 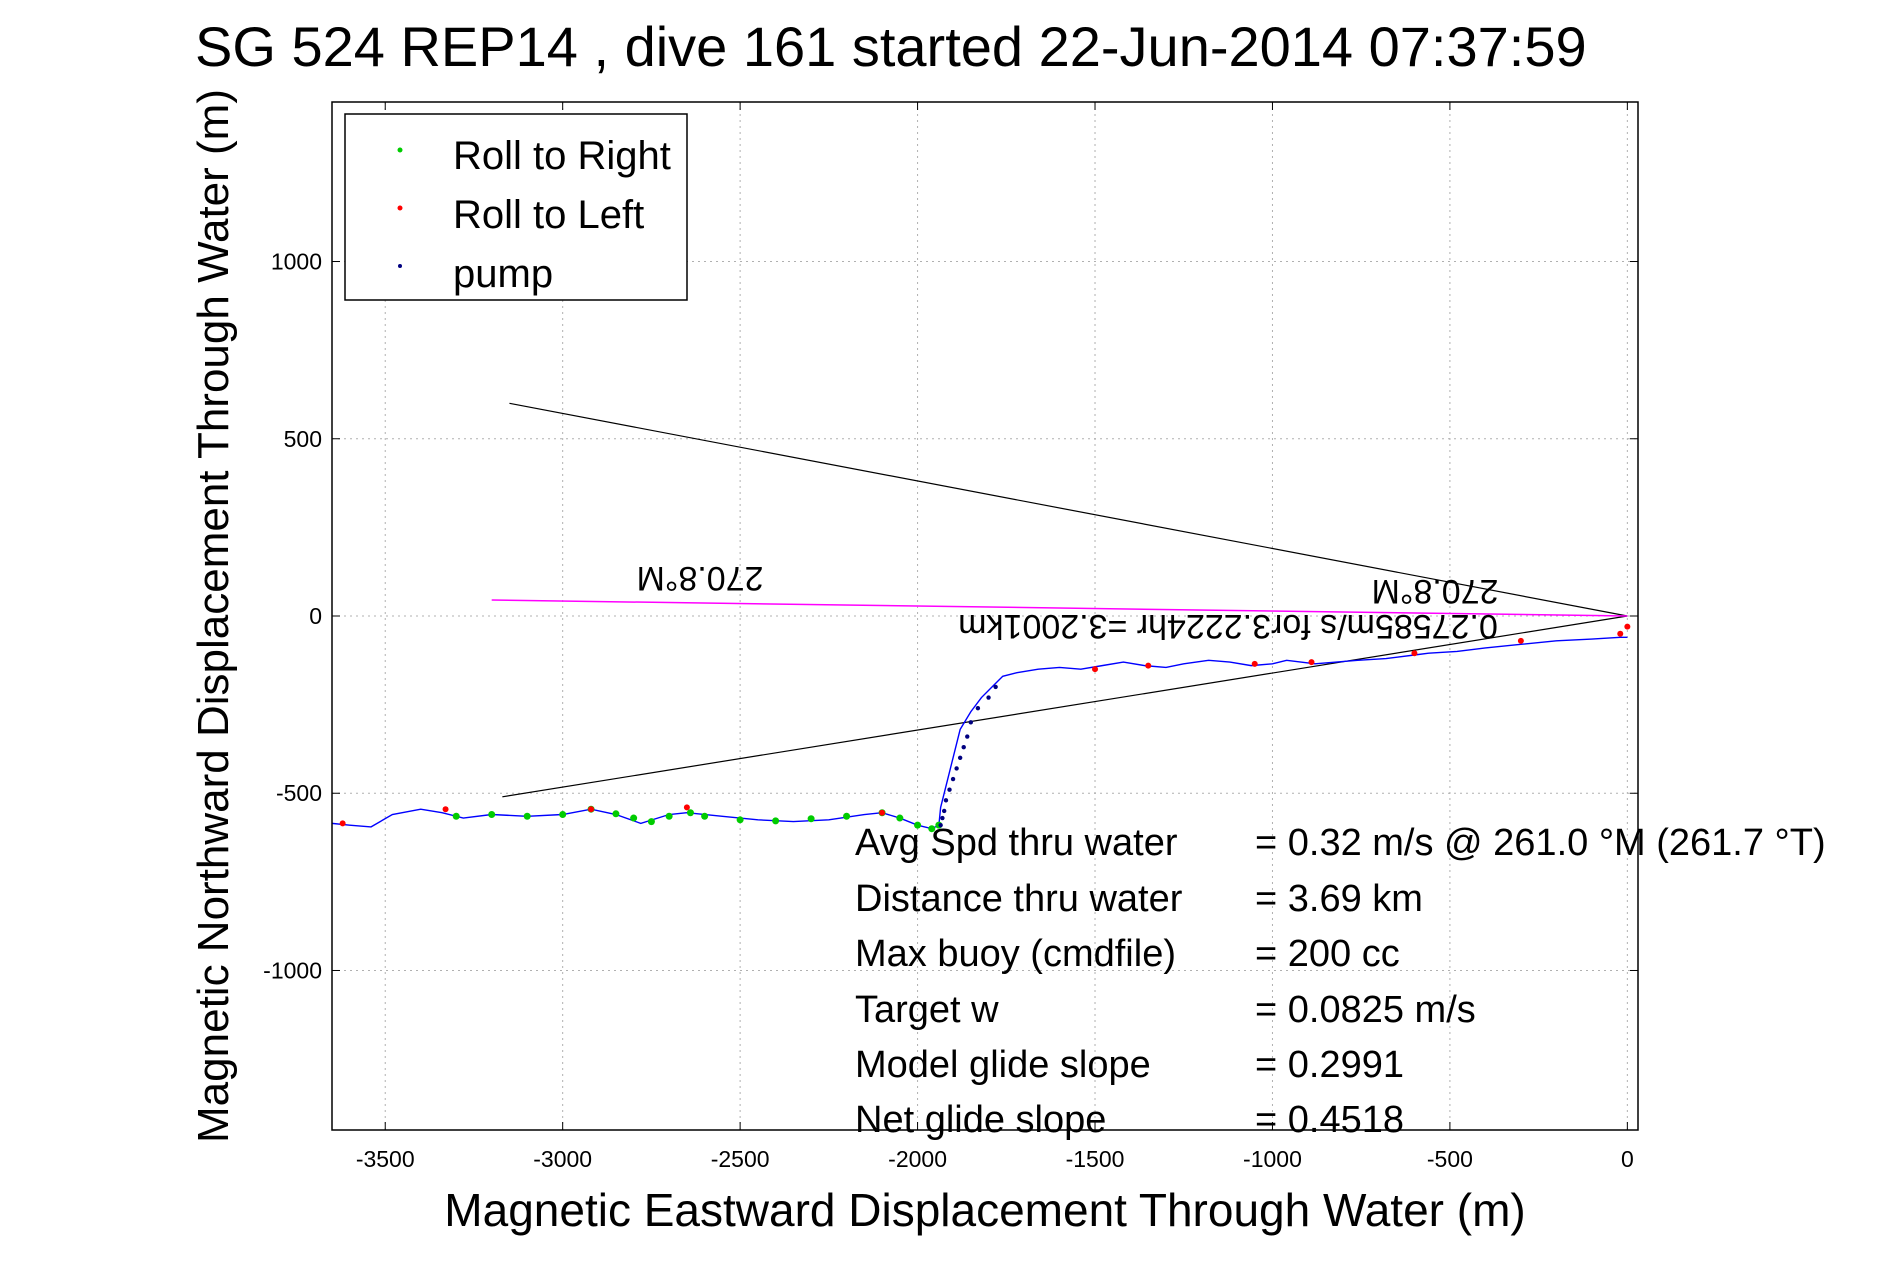 I want to click on legend: Roll to Right Roll to Left pump, so click(x=516, y=207).